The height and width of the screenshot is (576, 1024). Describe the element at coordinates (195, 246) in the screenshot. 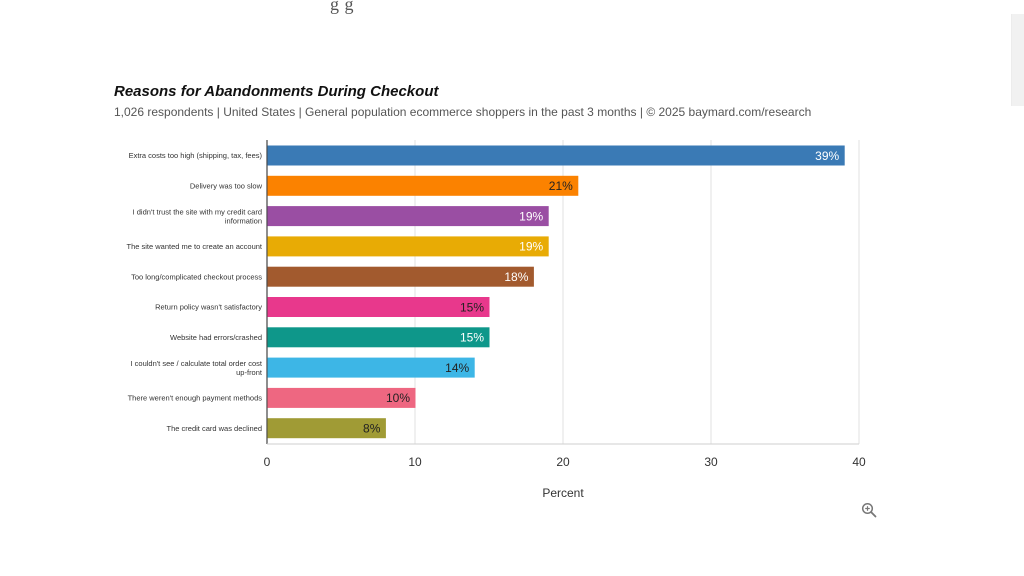

I see `category-label: The site wanted me to create an account` at that location.